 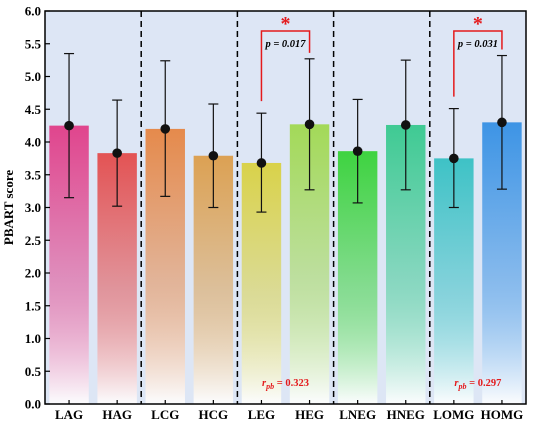 What do you see at coordinates (33, 404) in the screenshot?
I see `y-tick-label: 0.0` at bounding box center [33, 404].